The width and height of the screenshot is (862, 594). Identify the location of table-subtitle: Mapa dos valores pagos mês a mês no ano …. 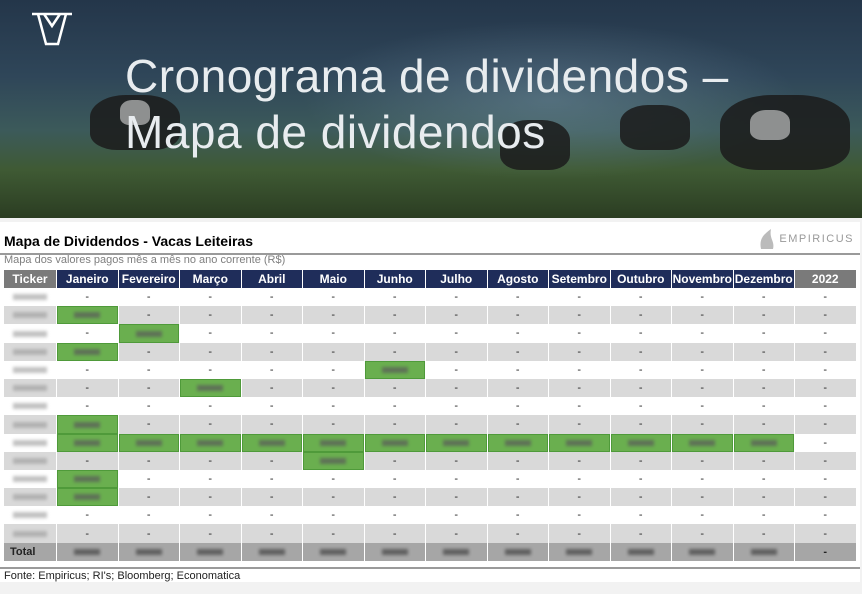
(145, 260).